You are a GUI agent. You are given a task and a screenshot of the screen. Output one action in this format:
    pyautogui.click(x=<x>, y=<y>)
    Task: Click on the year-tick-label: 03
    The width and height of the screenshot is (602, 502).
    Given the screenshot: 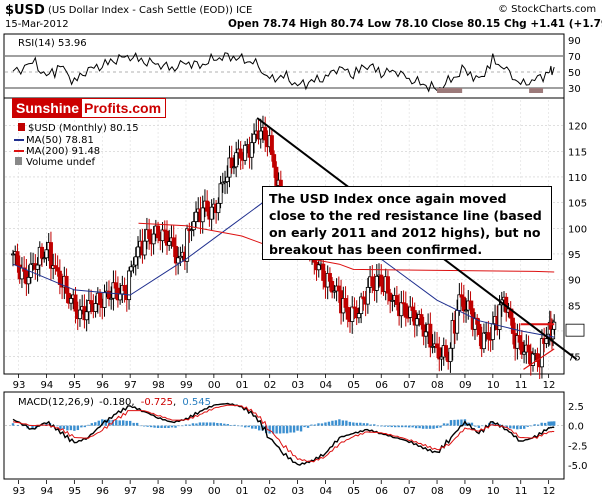 What is the action you would take?
    pyautogui.click(x=298, y=385)
    